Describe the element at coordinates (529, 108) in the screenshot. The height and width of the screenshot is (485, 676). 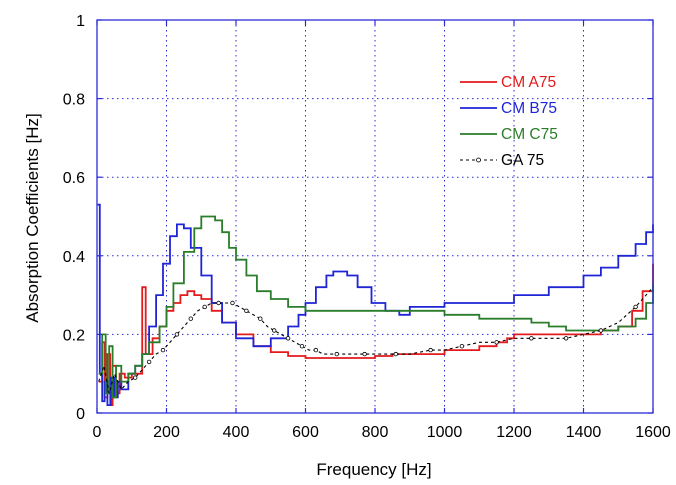
I see `legend-label-cm-b75: CM B75` at that location.